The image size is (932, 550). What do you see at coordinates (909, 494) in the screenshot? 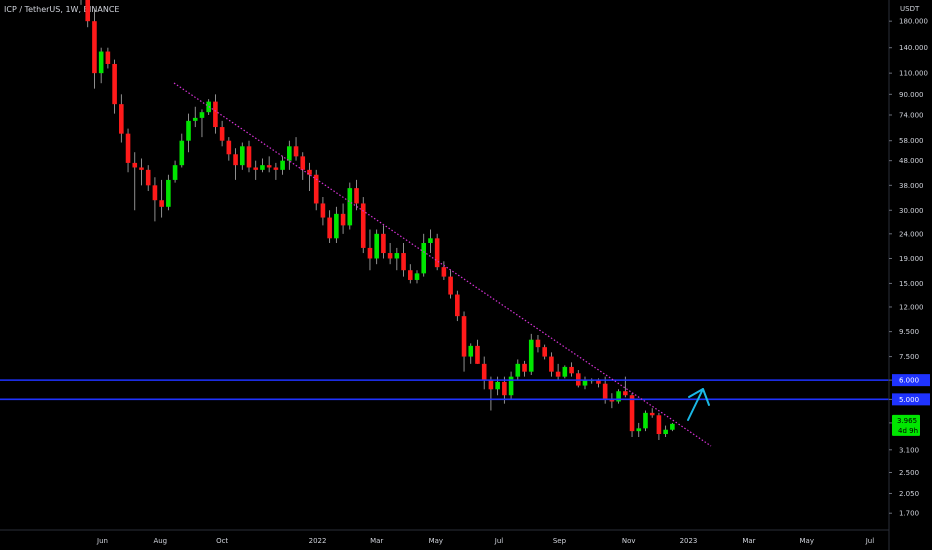
I see `price-tick-label: 2.050` at bounding box center [909, 494].